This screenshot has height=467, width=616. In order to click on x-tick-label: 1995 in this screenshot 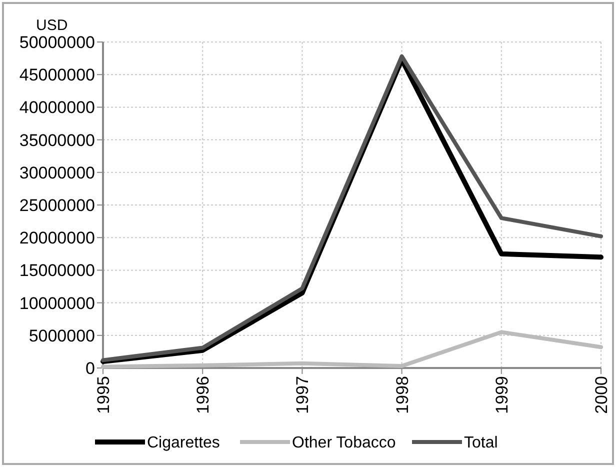, I will do `click(103, 395)`.